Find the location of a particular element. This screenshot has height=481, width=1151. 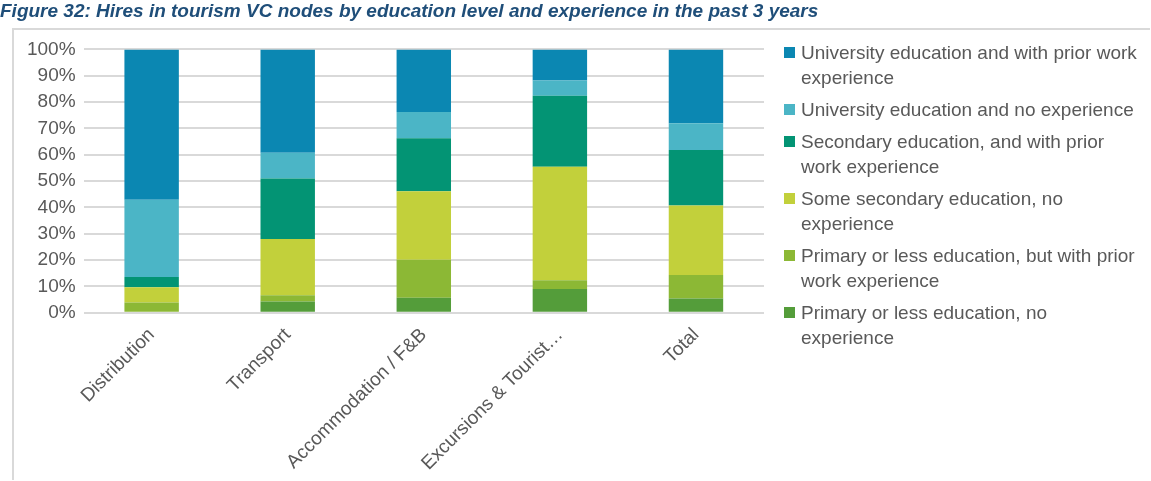

y-tick-label: 100% is located at coordinates (51, 48).